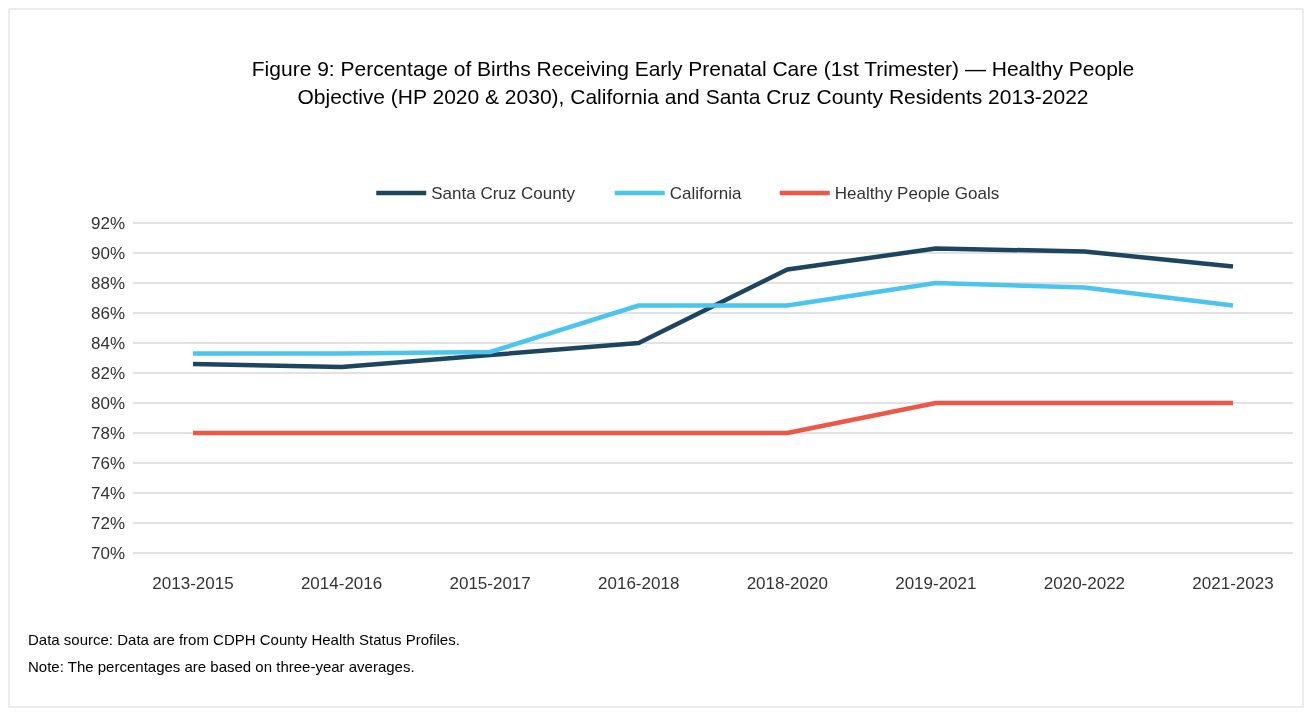 The width and height of the screenshot is (1312, 715). Describe the element at coordinates (1233, 583) in the screenshot. I see `x-tick-label: 2021-2023` at that location.